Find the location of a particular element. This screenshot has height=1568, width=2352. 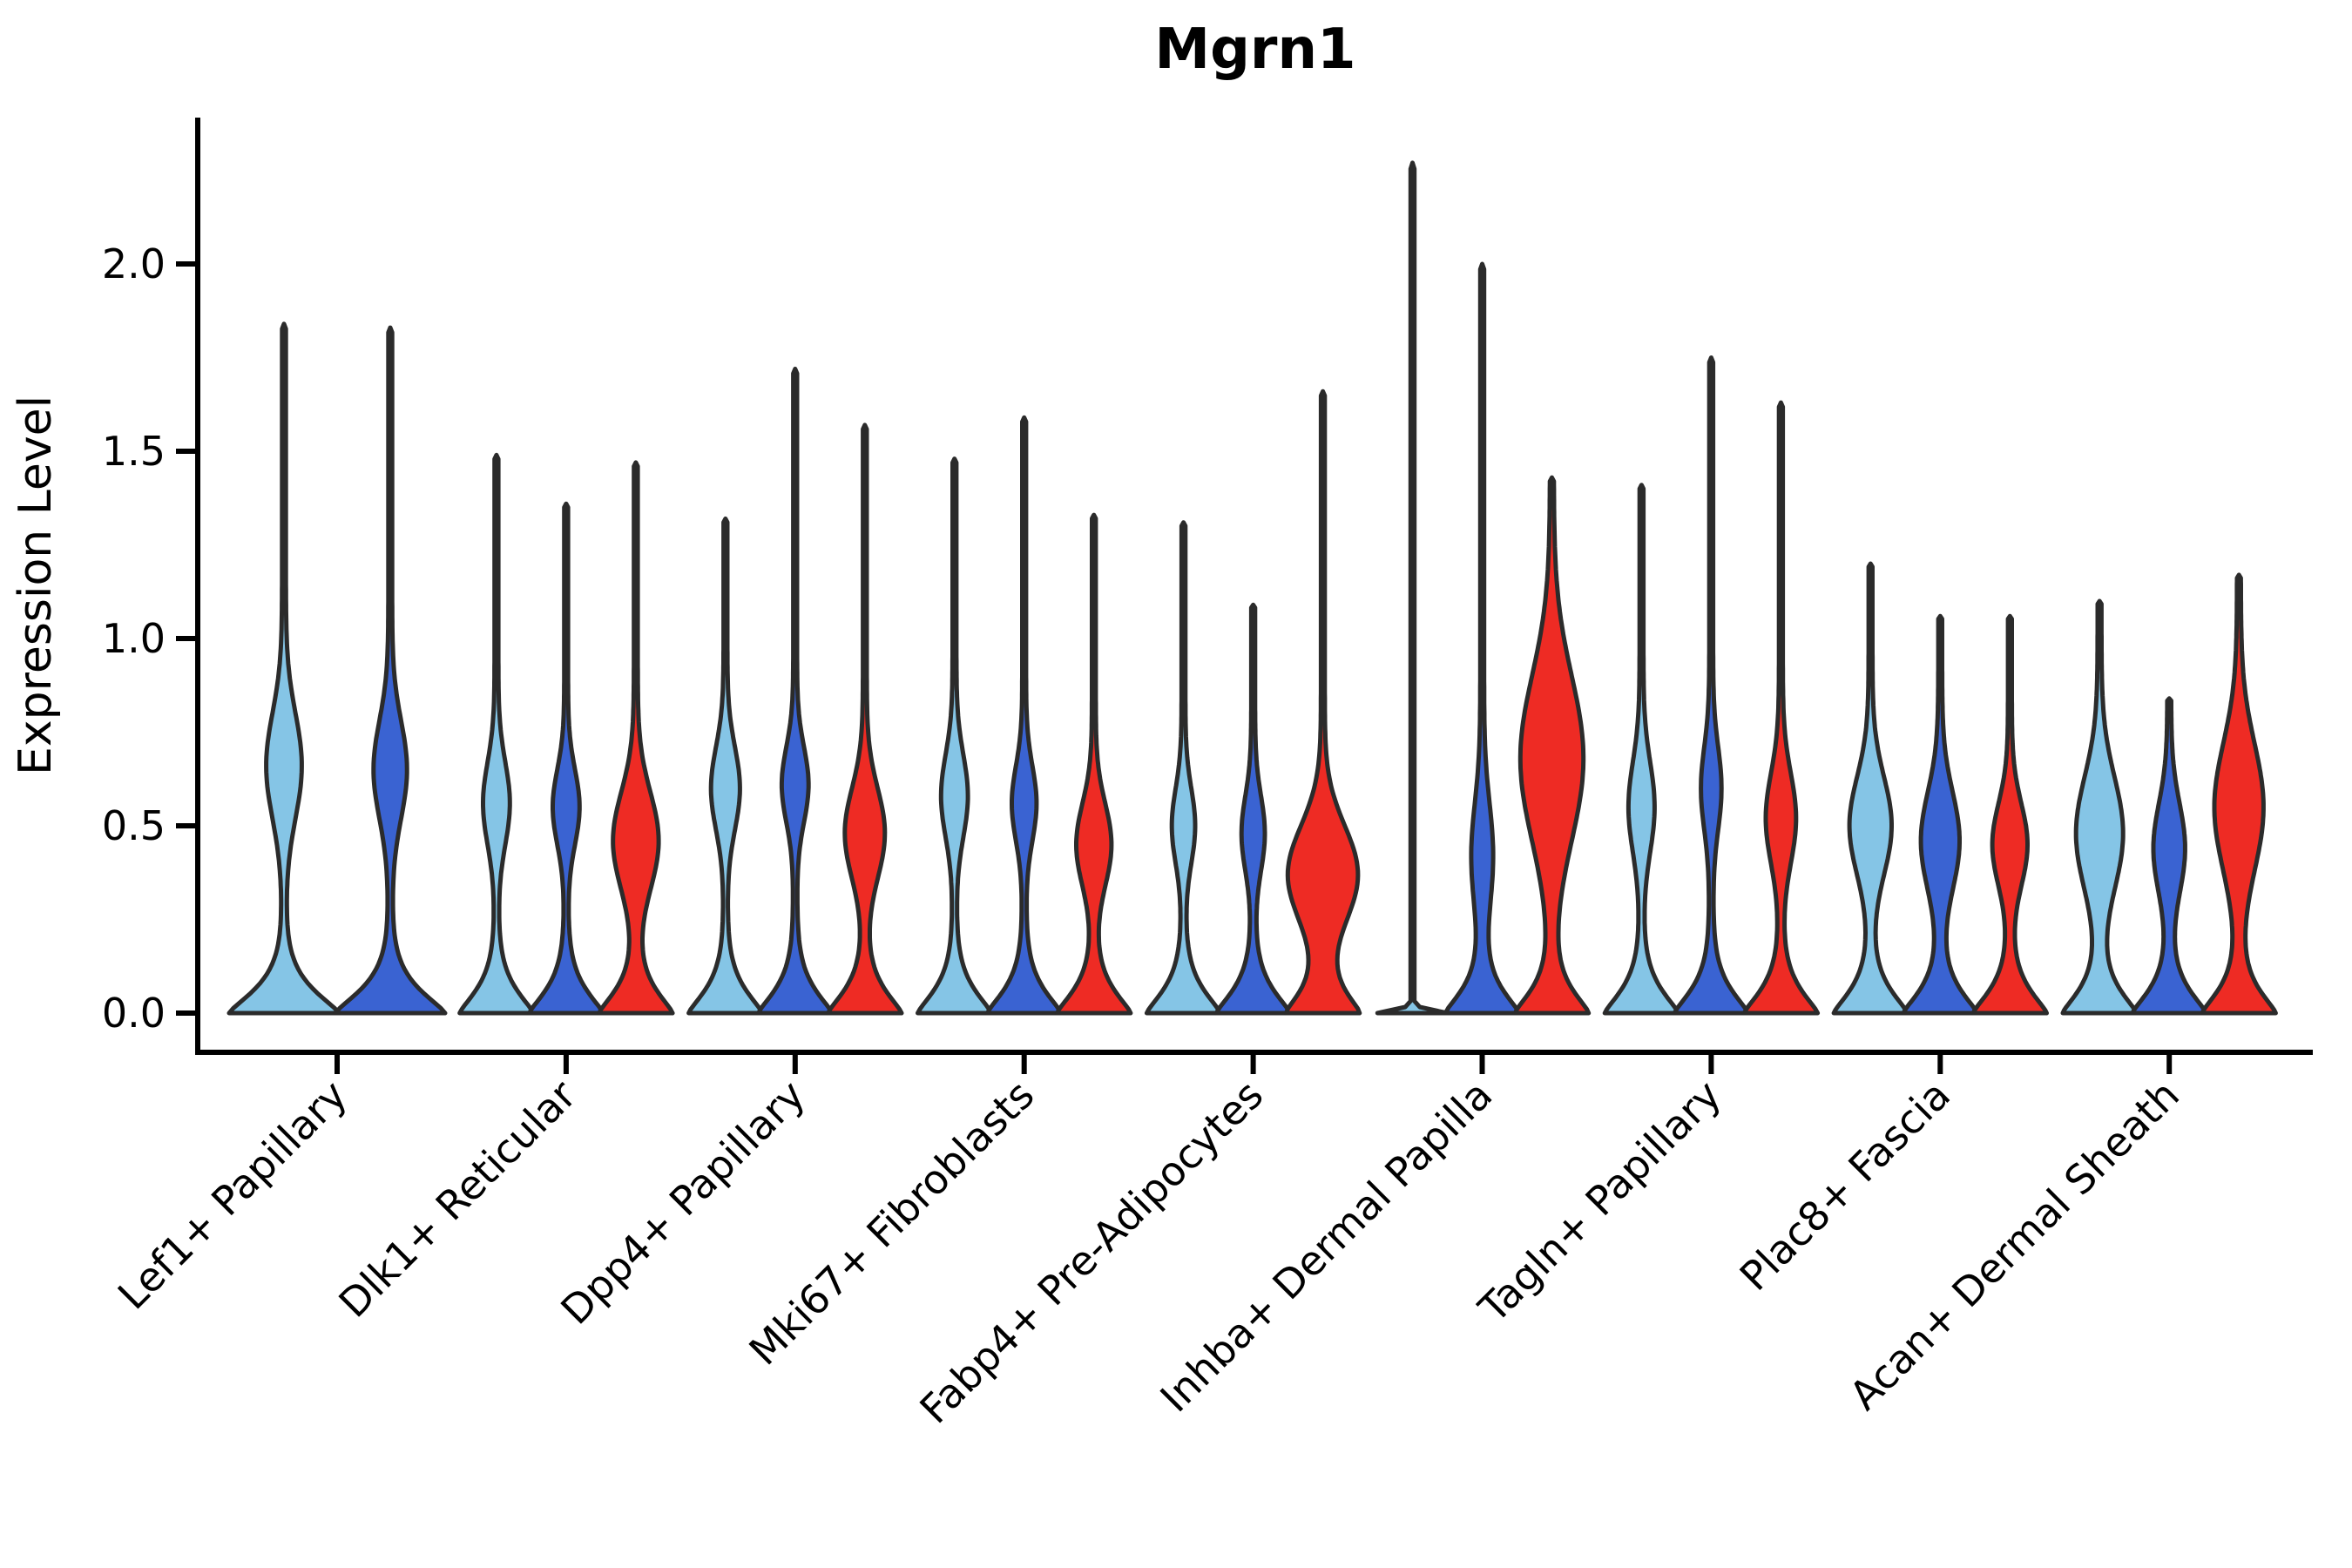

y-tick-label: 2.0 is located at coordinates (134, 263).